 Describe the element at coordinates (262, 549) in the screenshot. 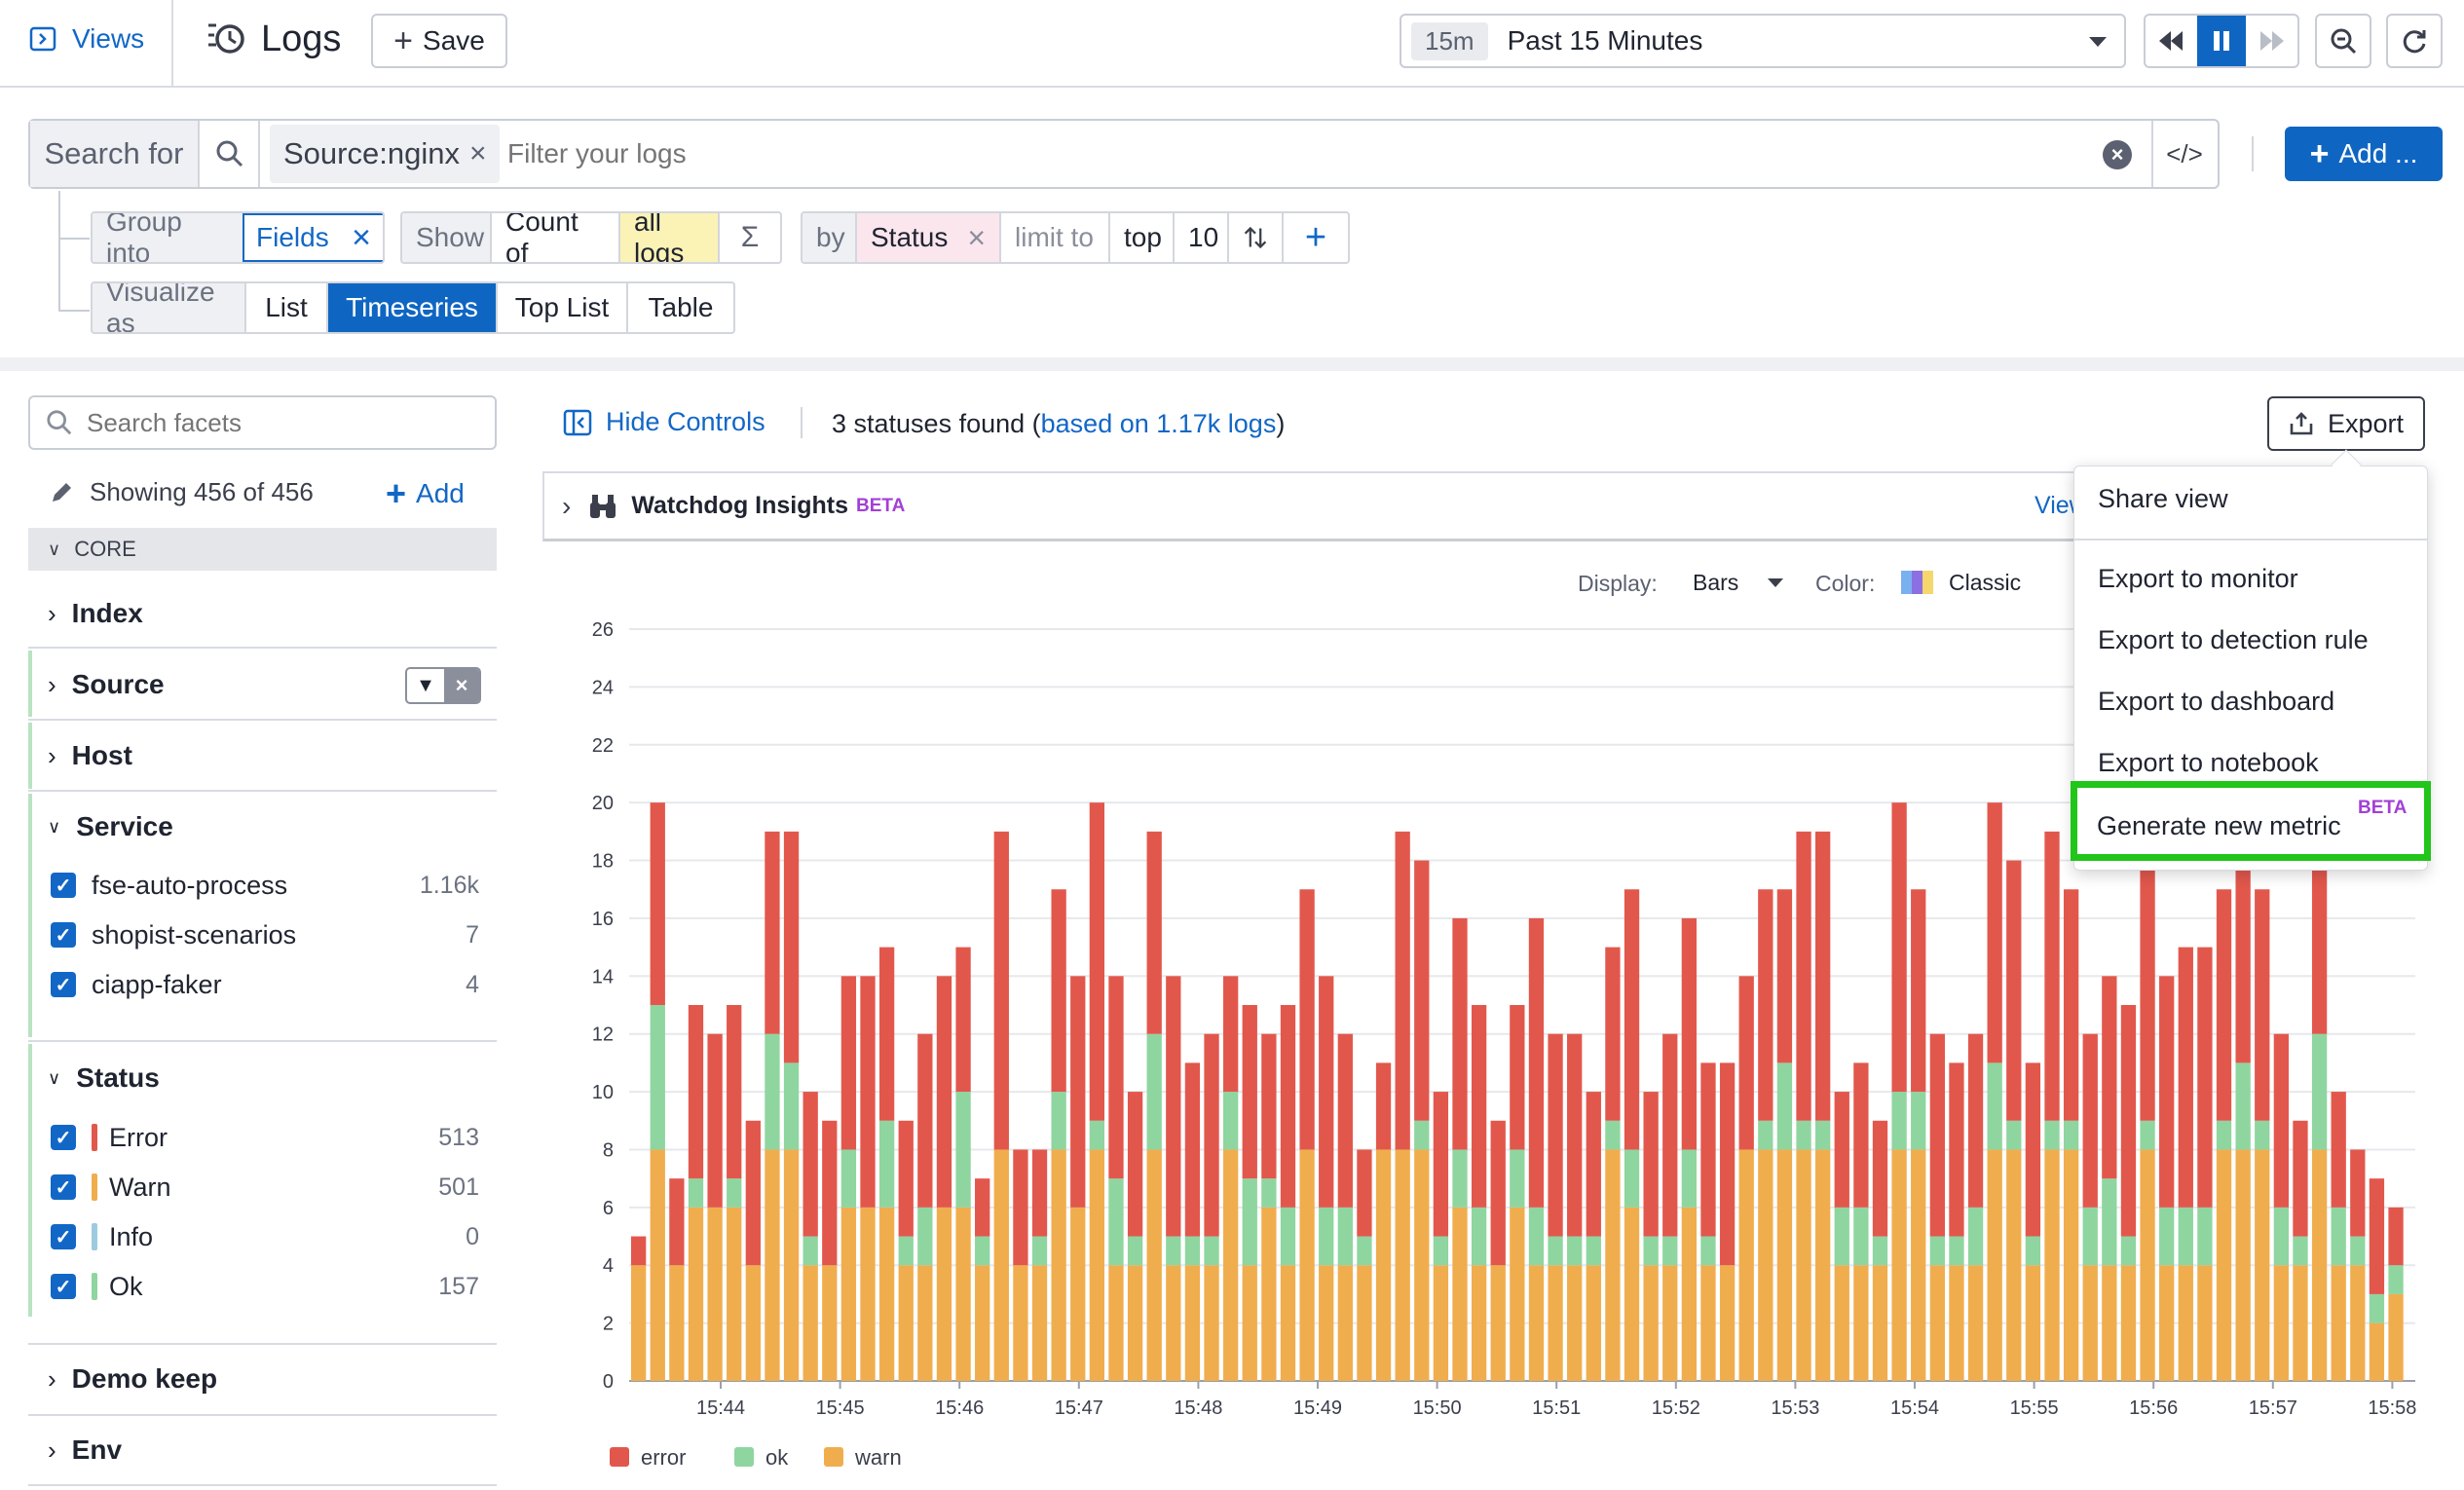

I see `core-section-header: ∨ CORE` at that location.